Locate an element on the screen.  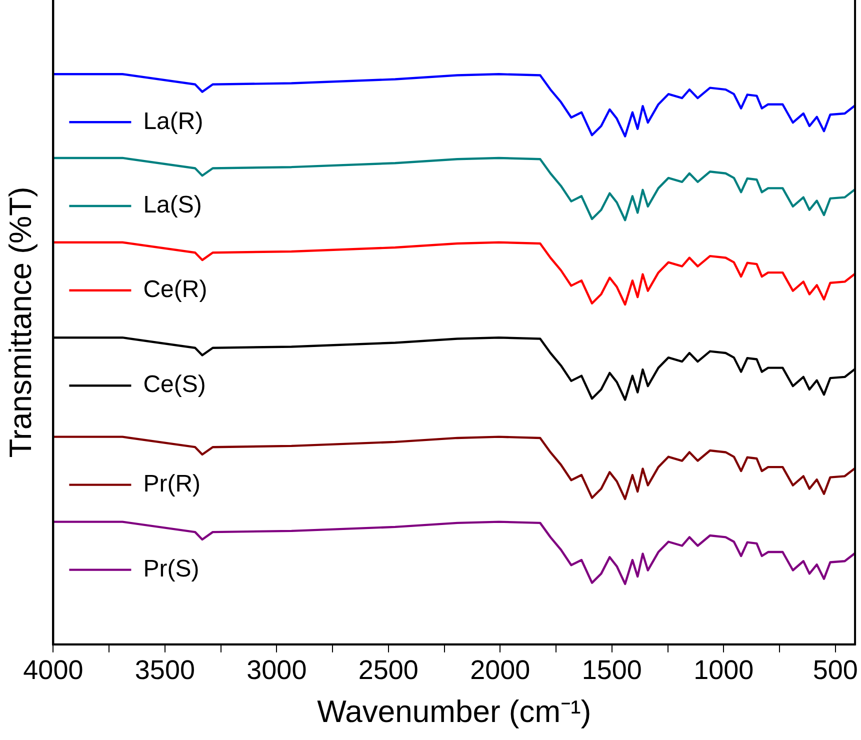
x-tick-label: 3000 is located at coordinates (276, 670).